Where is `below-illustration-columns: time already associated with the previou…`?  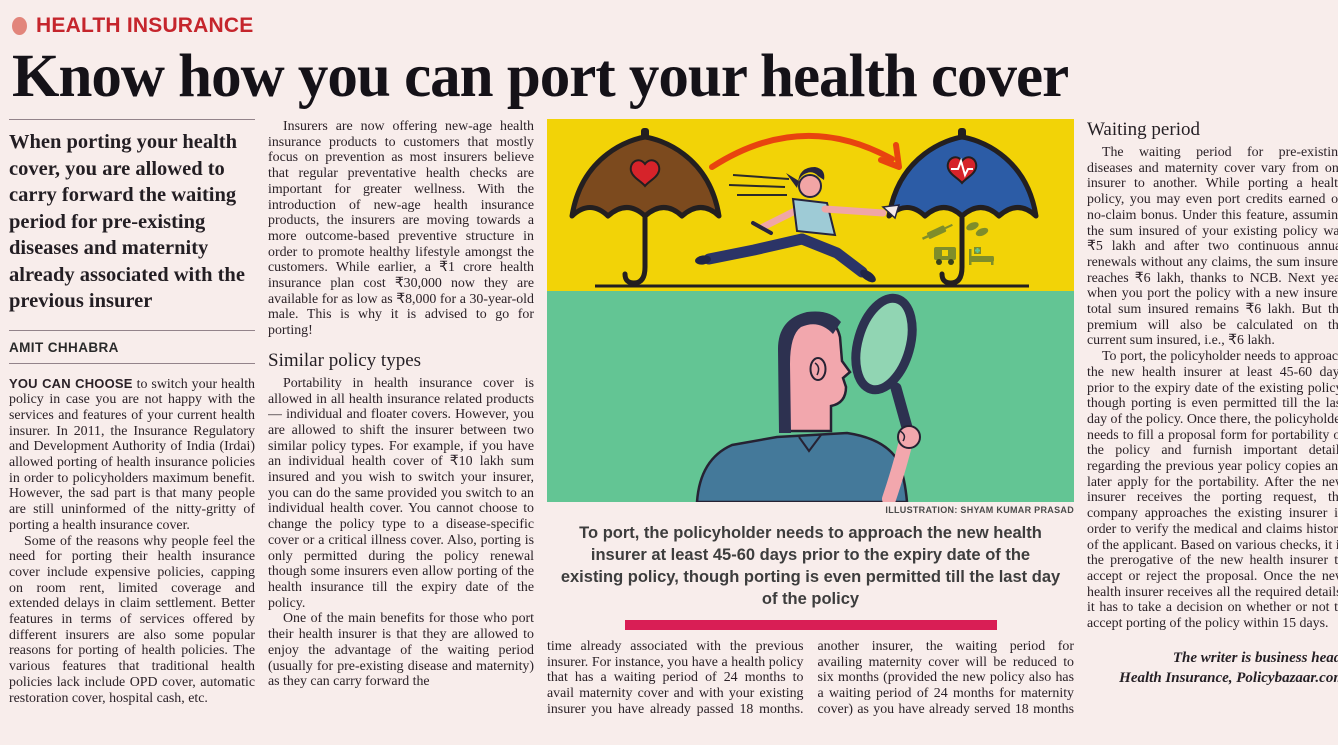 below-illustration-columns: time already associated with the previou… is located at coordinates (810, 679).